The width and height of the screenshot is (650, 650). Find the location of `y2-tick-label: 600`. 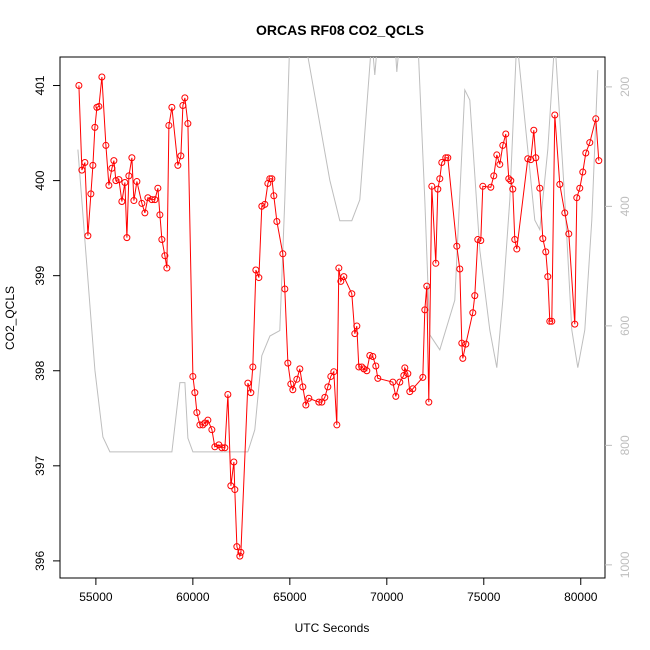

y2-tick-label: 600 is located at coordinates (625, 326).